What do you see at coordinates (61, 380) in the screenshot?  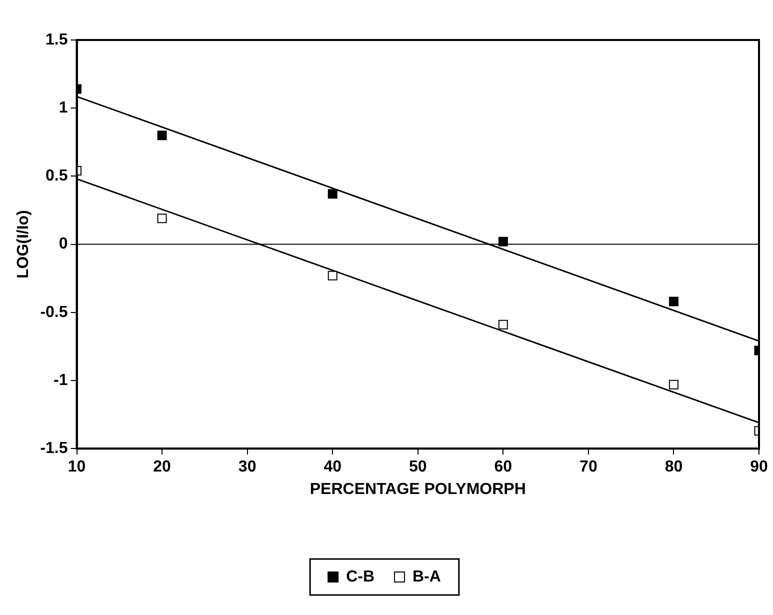 I see `y-tick-label: -1` at bounding box center [61, 380].